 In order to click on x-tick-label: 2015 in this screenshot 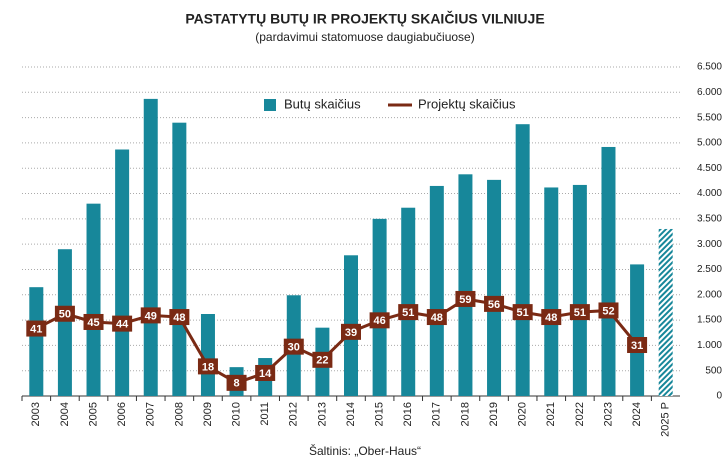, I will do `click(380, 414)`.